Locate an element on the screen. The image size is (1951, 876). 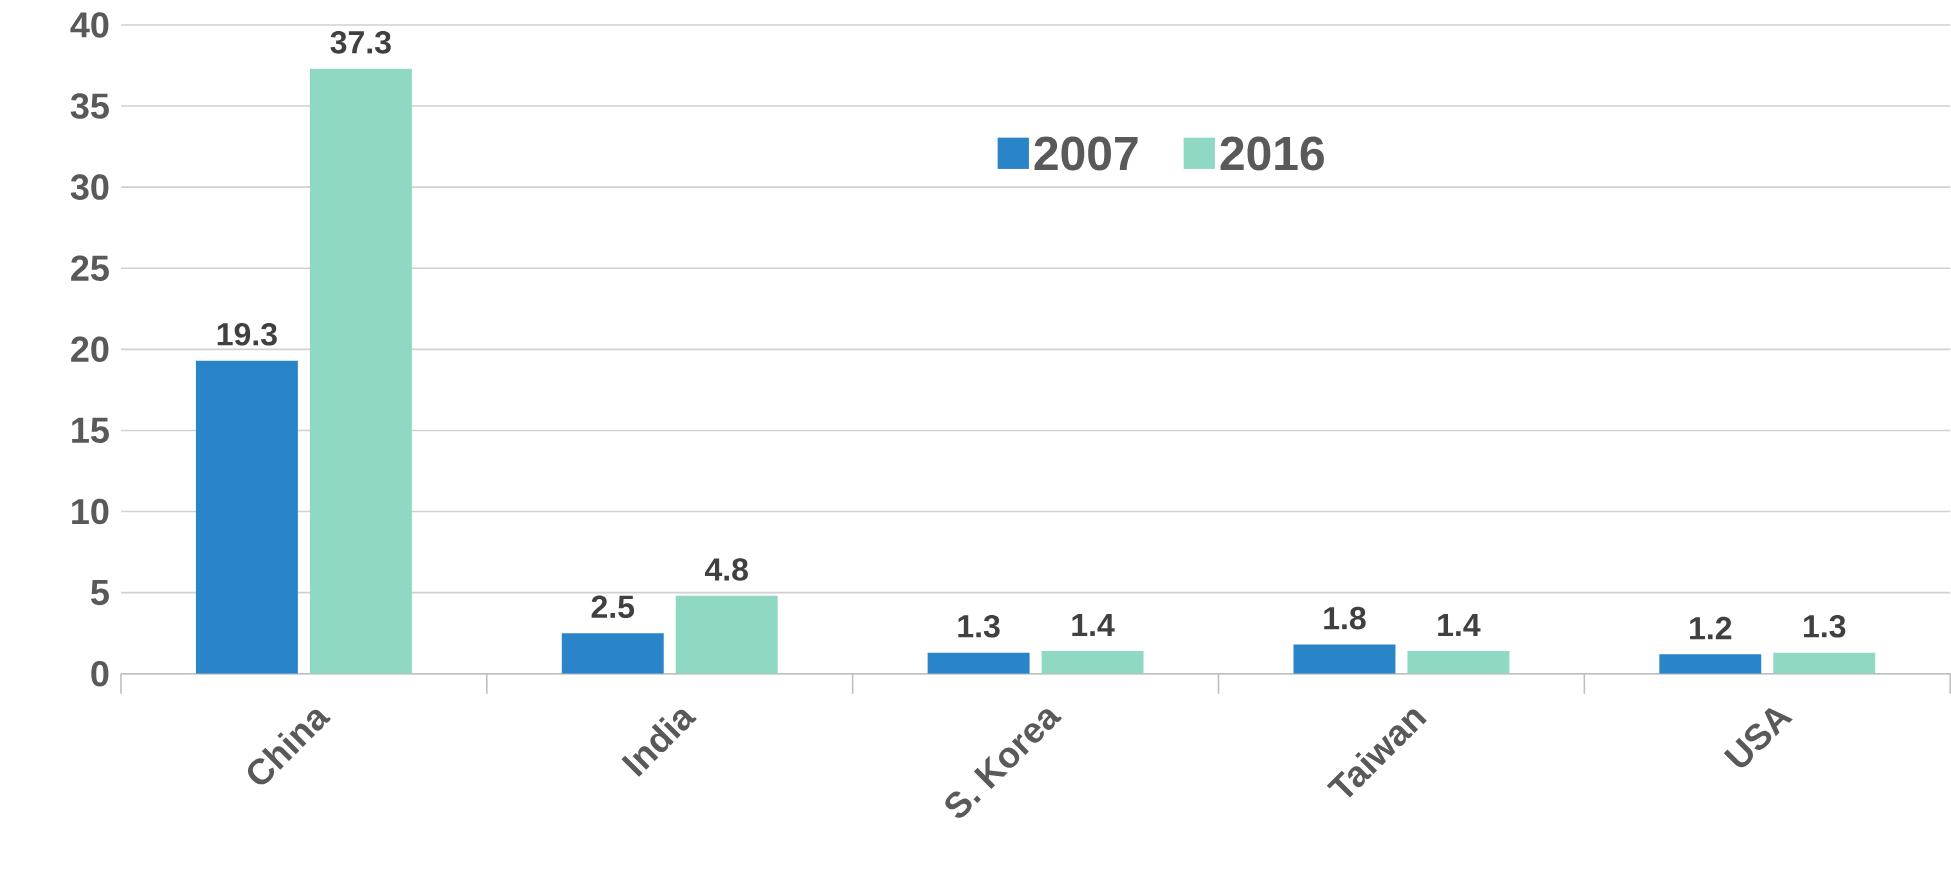
data-label: 19.3 is located at coordinates (247, 334).